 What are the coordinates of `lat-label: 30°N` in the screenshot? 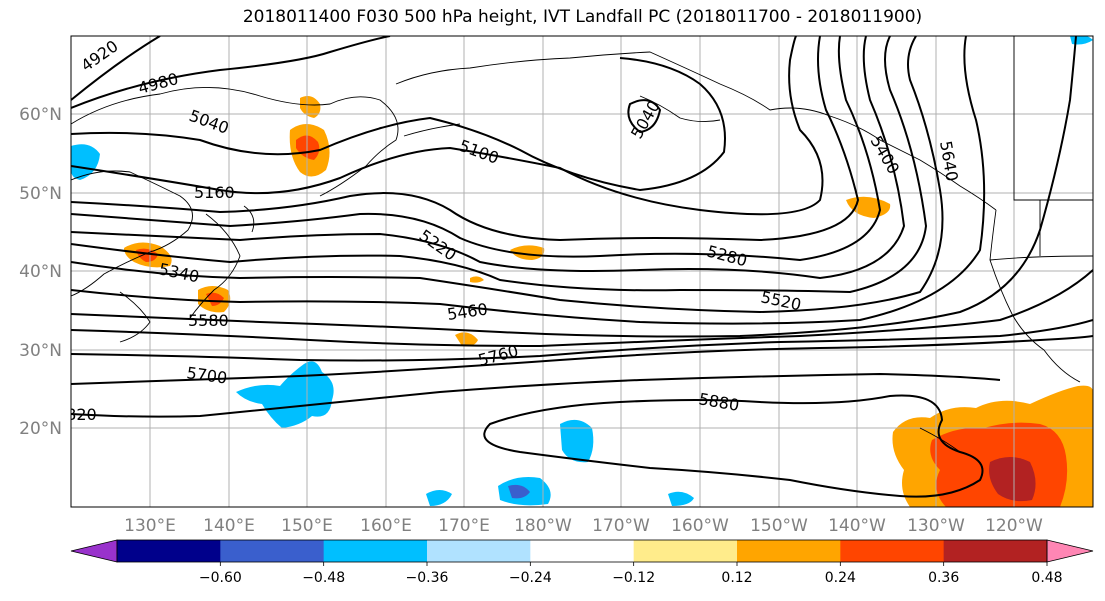 It's located at (40, 351).